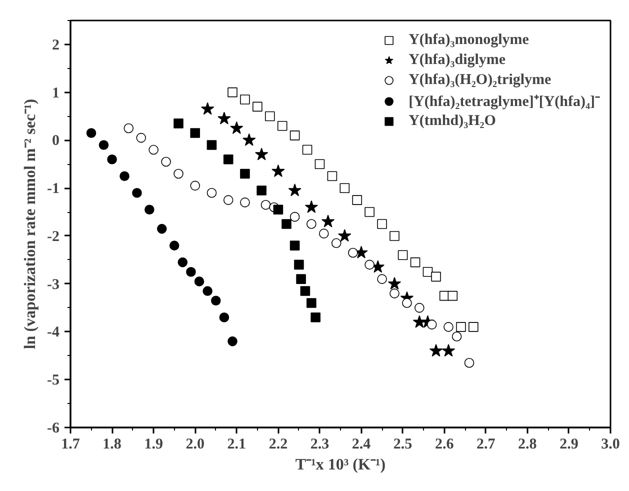 The height and width of the screenshot is (491, 629). What do you see at coordinates (457, 60) in the screenshot?
I see `legend-label: Y(hfa)₃diglyme` at bounding box center [457, 60].